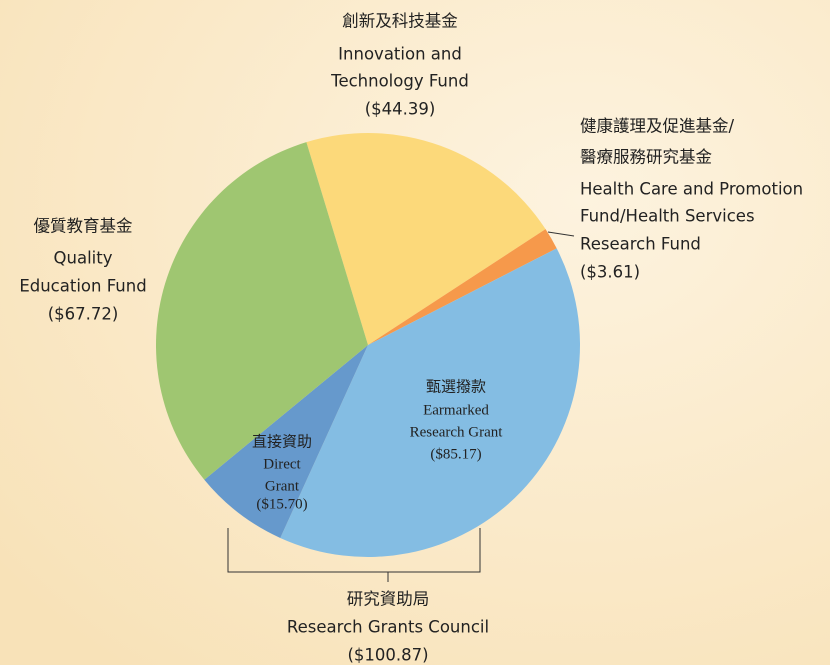  I want to click on annotation-value: ($100.87), so click(387, 655).